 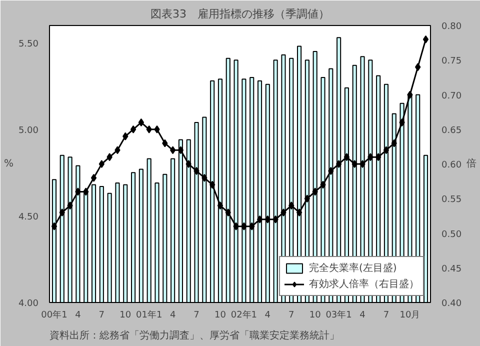 I want to click on y2-tick-label: 0.60, so click(x=452, y=165).